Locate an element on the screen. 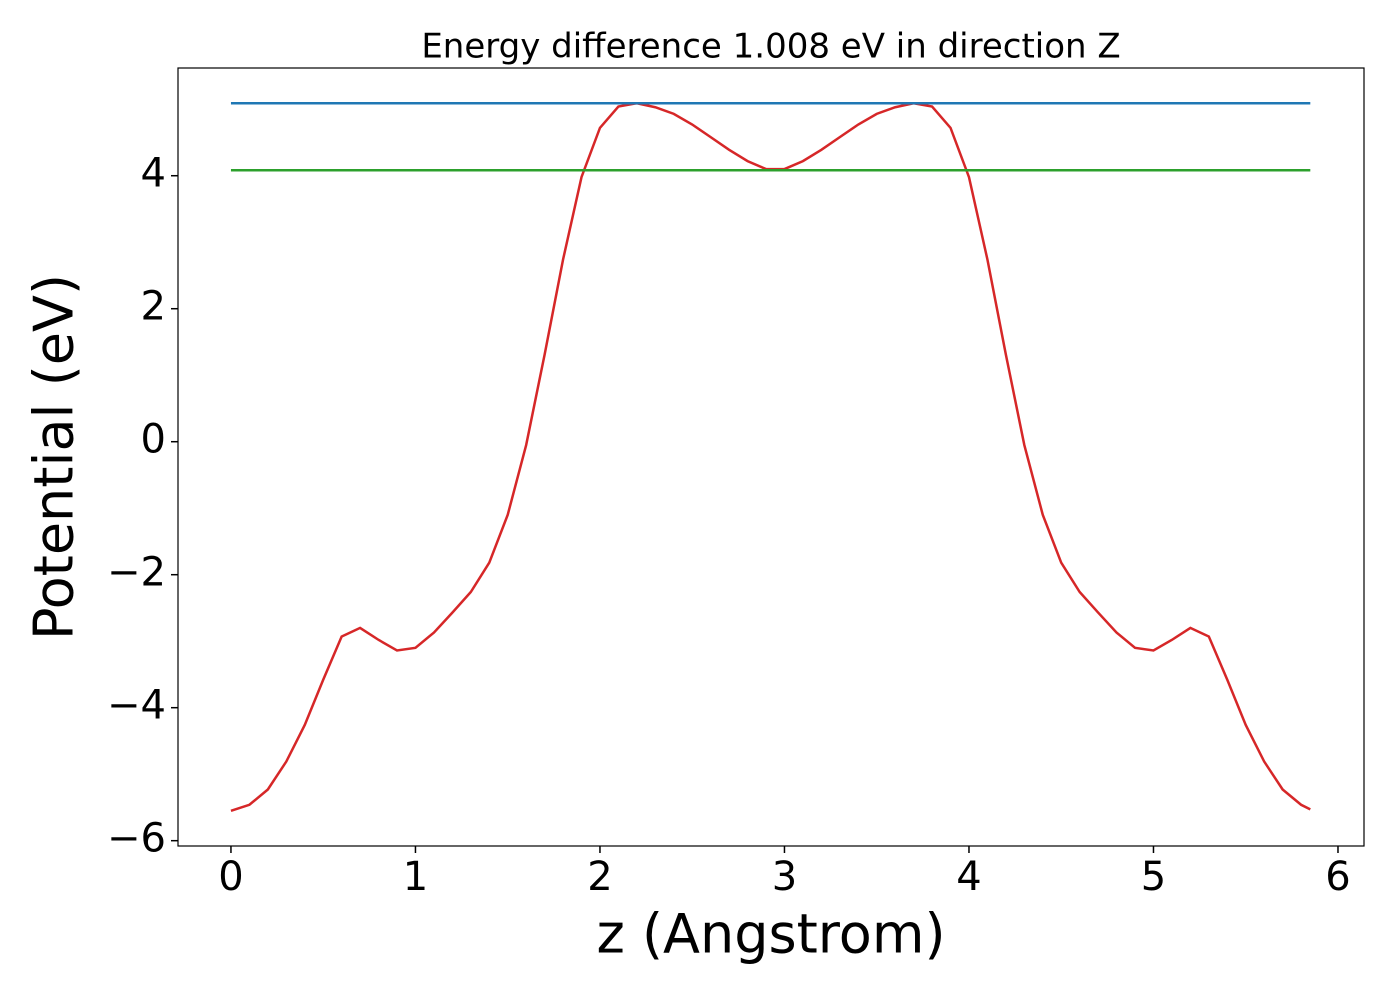  y-tick-label: 4 is located at coordinates (153, 174).